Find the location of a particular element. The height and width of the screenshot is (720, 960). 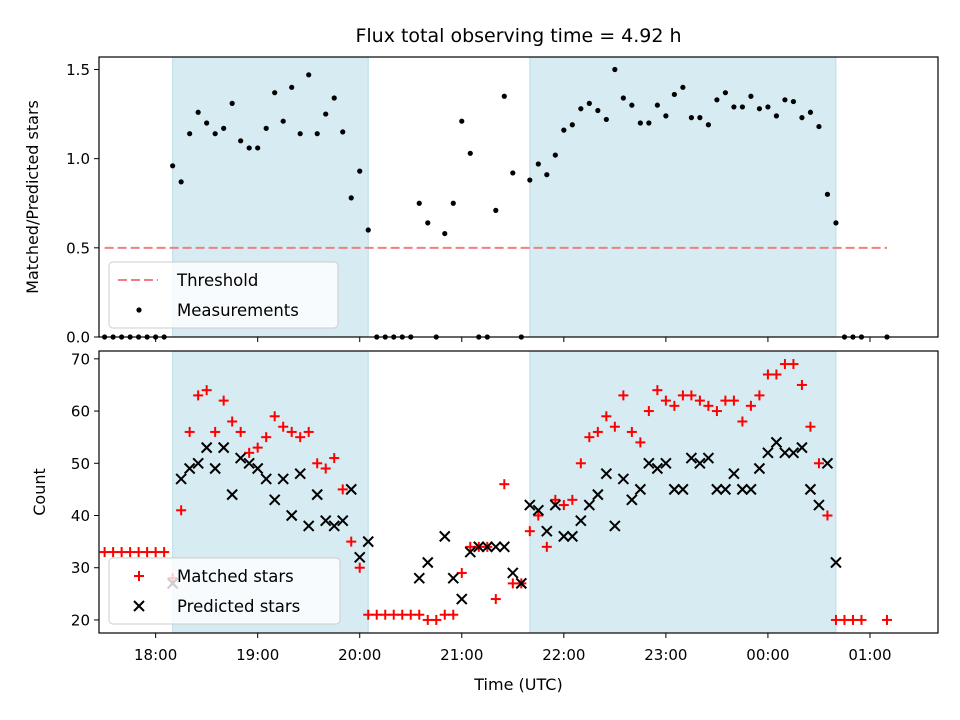

y-tick-label: 1.0 is located at coordinates (78, 159).